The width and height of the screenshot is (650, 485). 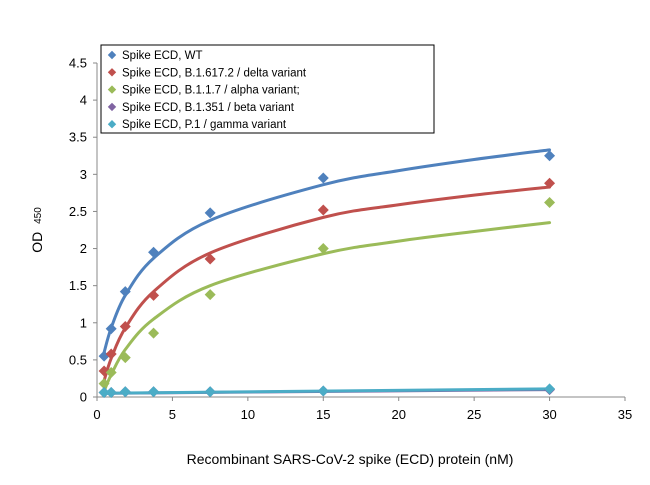 I want to click on x-tick-label: 25, so click(x=474, y=414).